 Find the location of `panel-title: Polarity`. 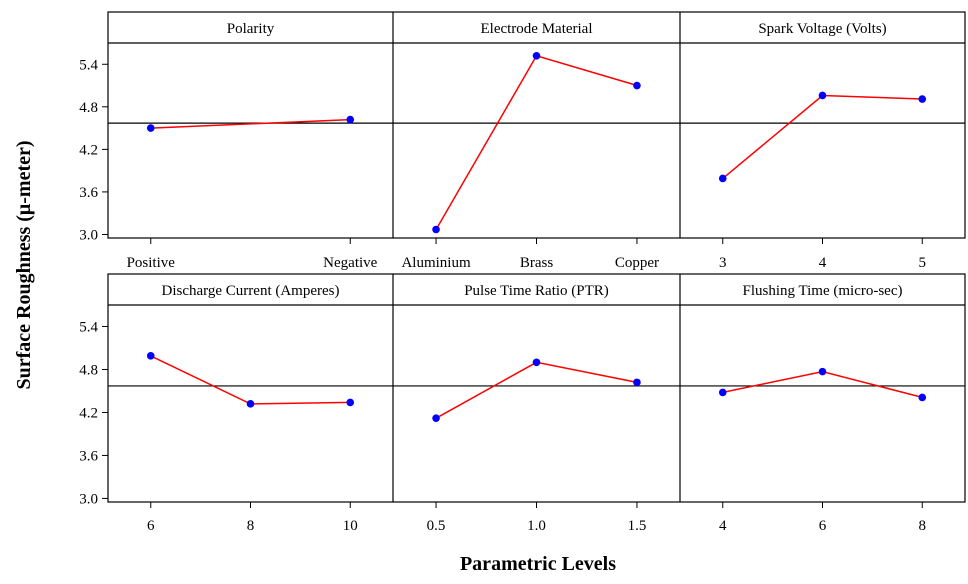

panel-title: Polarity is located at coordinates (251, 29).